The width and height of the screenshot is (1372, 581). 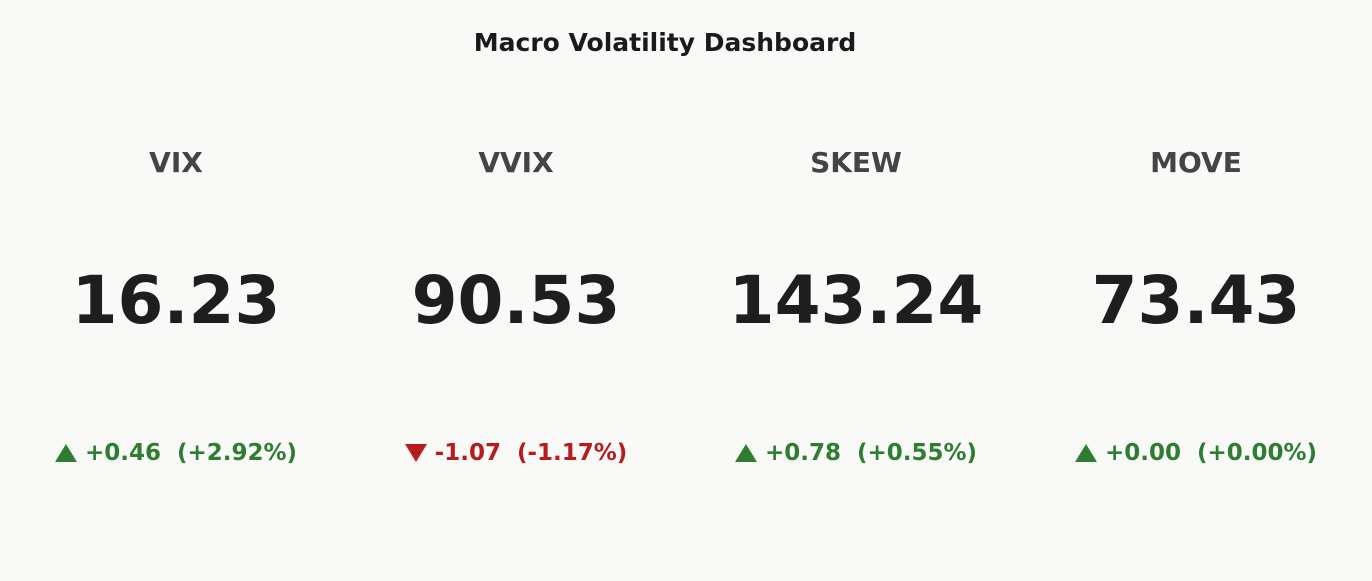 I want to click on indicator-name: MOVE, so click(x=1196, y=162).